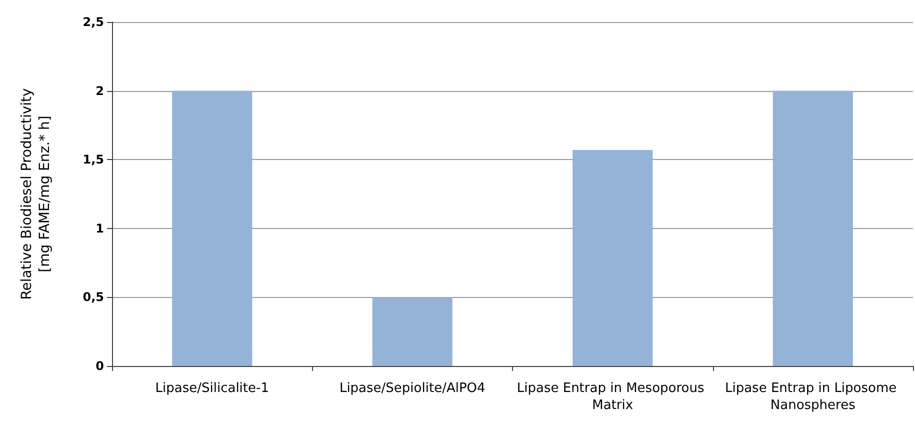  I want to click on x-tick-label: Lipase Entrap in Liposome Nanospheres, so click(812, 397).